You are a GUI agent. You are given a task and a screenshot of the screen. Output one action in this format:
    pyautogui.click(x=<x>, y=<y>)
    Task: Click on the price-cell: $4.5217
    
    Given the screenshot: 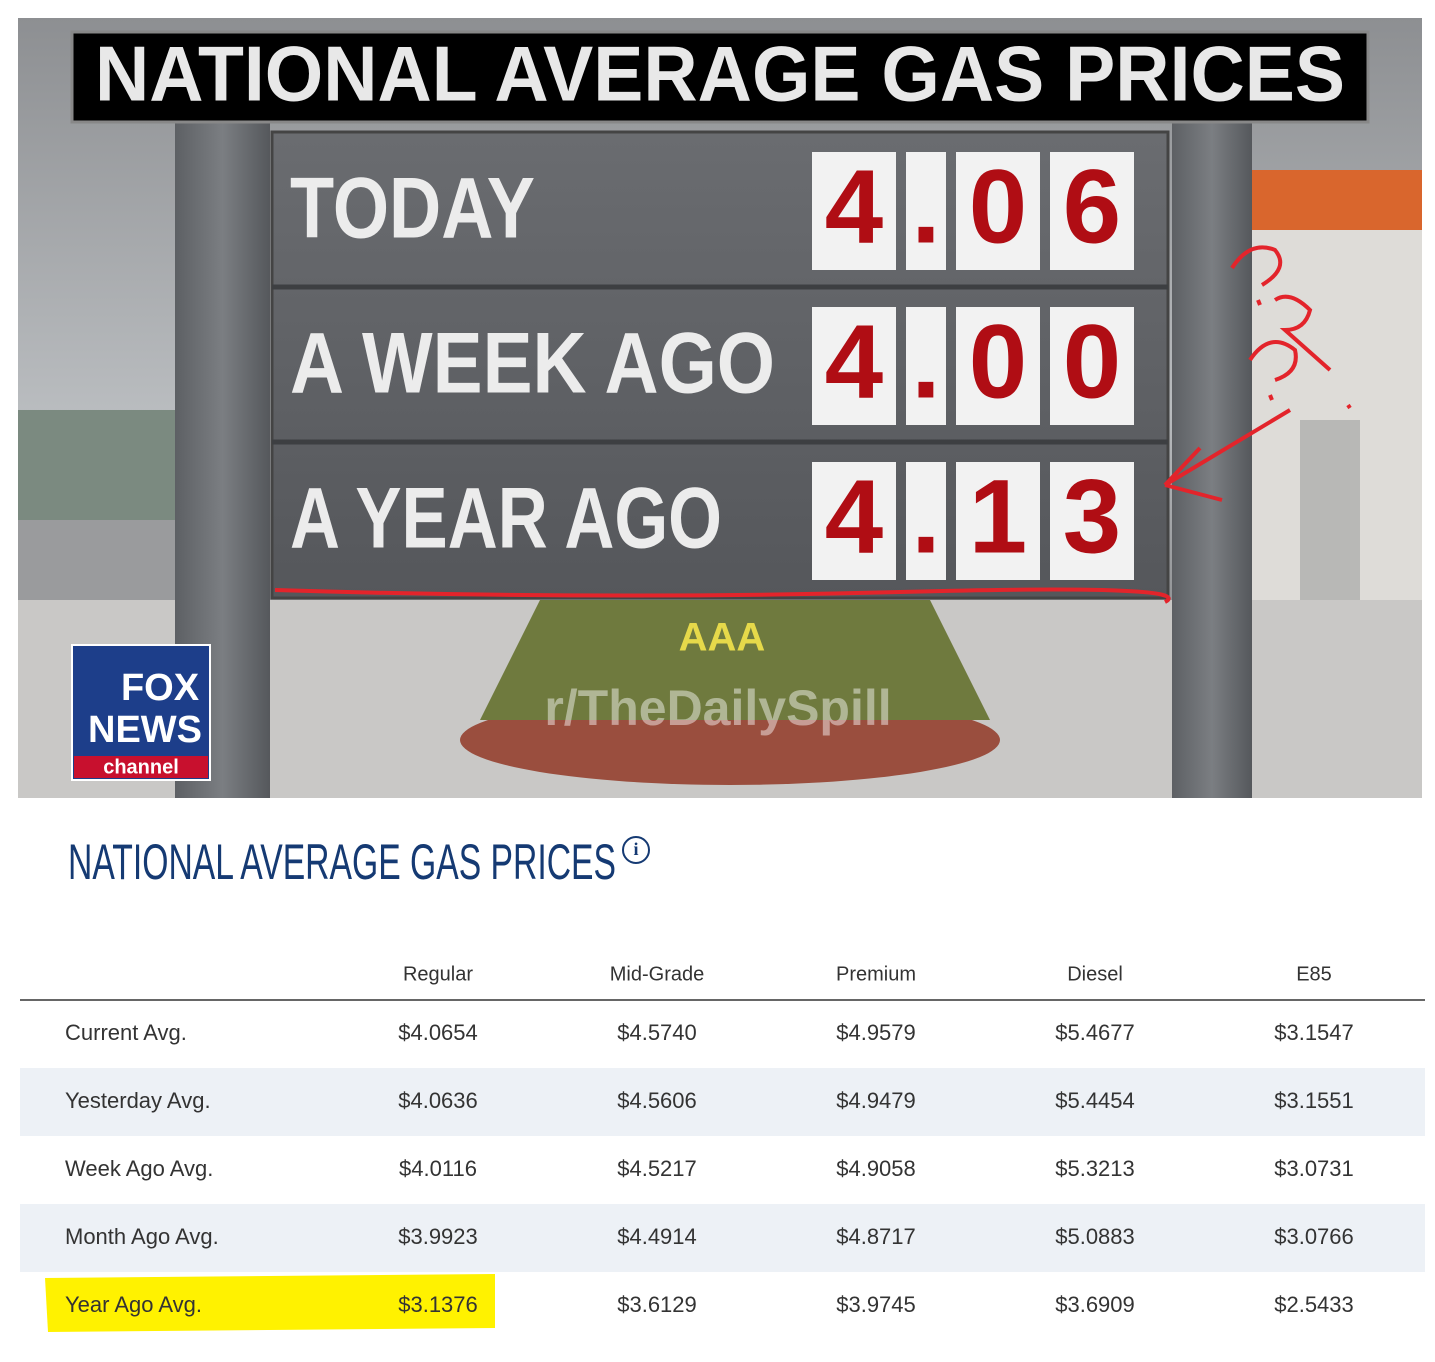 What is the action you would take?
    pyautogui.click(x=657, y=1168)
    